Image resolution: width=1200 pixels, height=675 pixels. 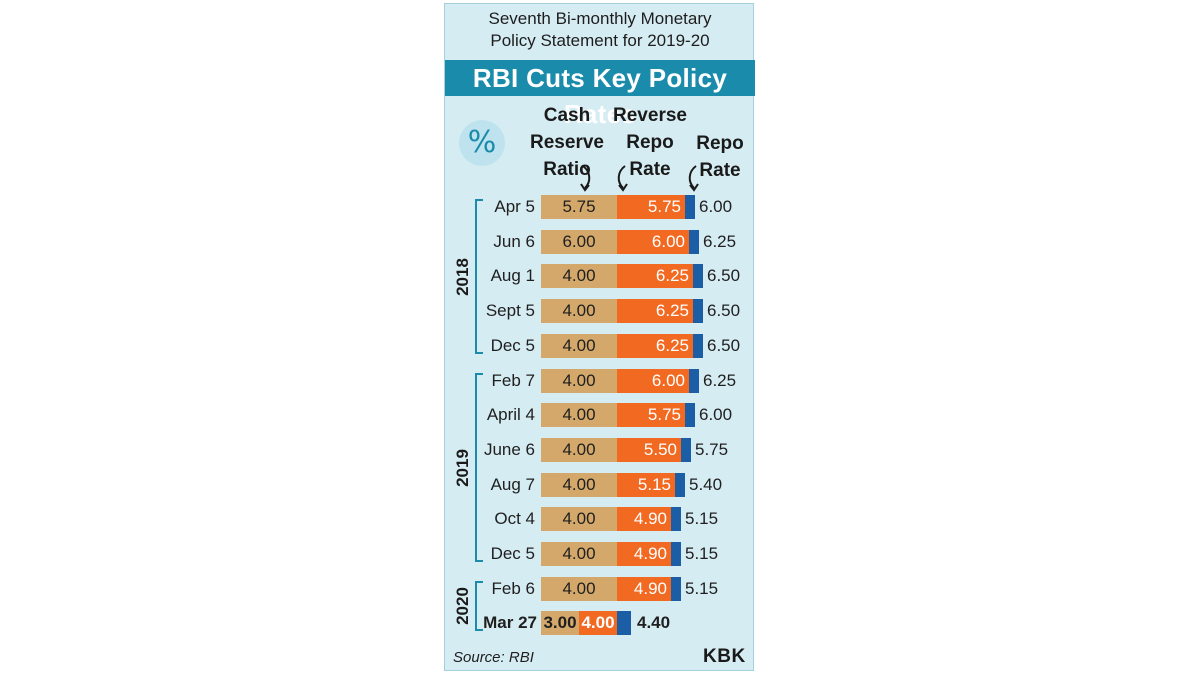 What do you see at coordinates (513, 380) in the screenshot?
I see `row-date-label: Feb 7` at bounding box center [513, 380].